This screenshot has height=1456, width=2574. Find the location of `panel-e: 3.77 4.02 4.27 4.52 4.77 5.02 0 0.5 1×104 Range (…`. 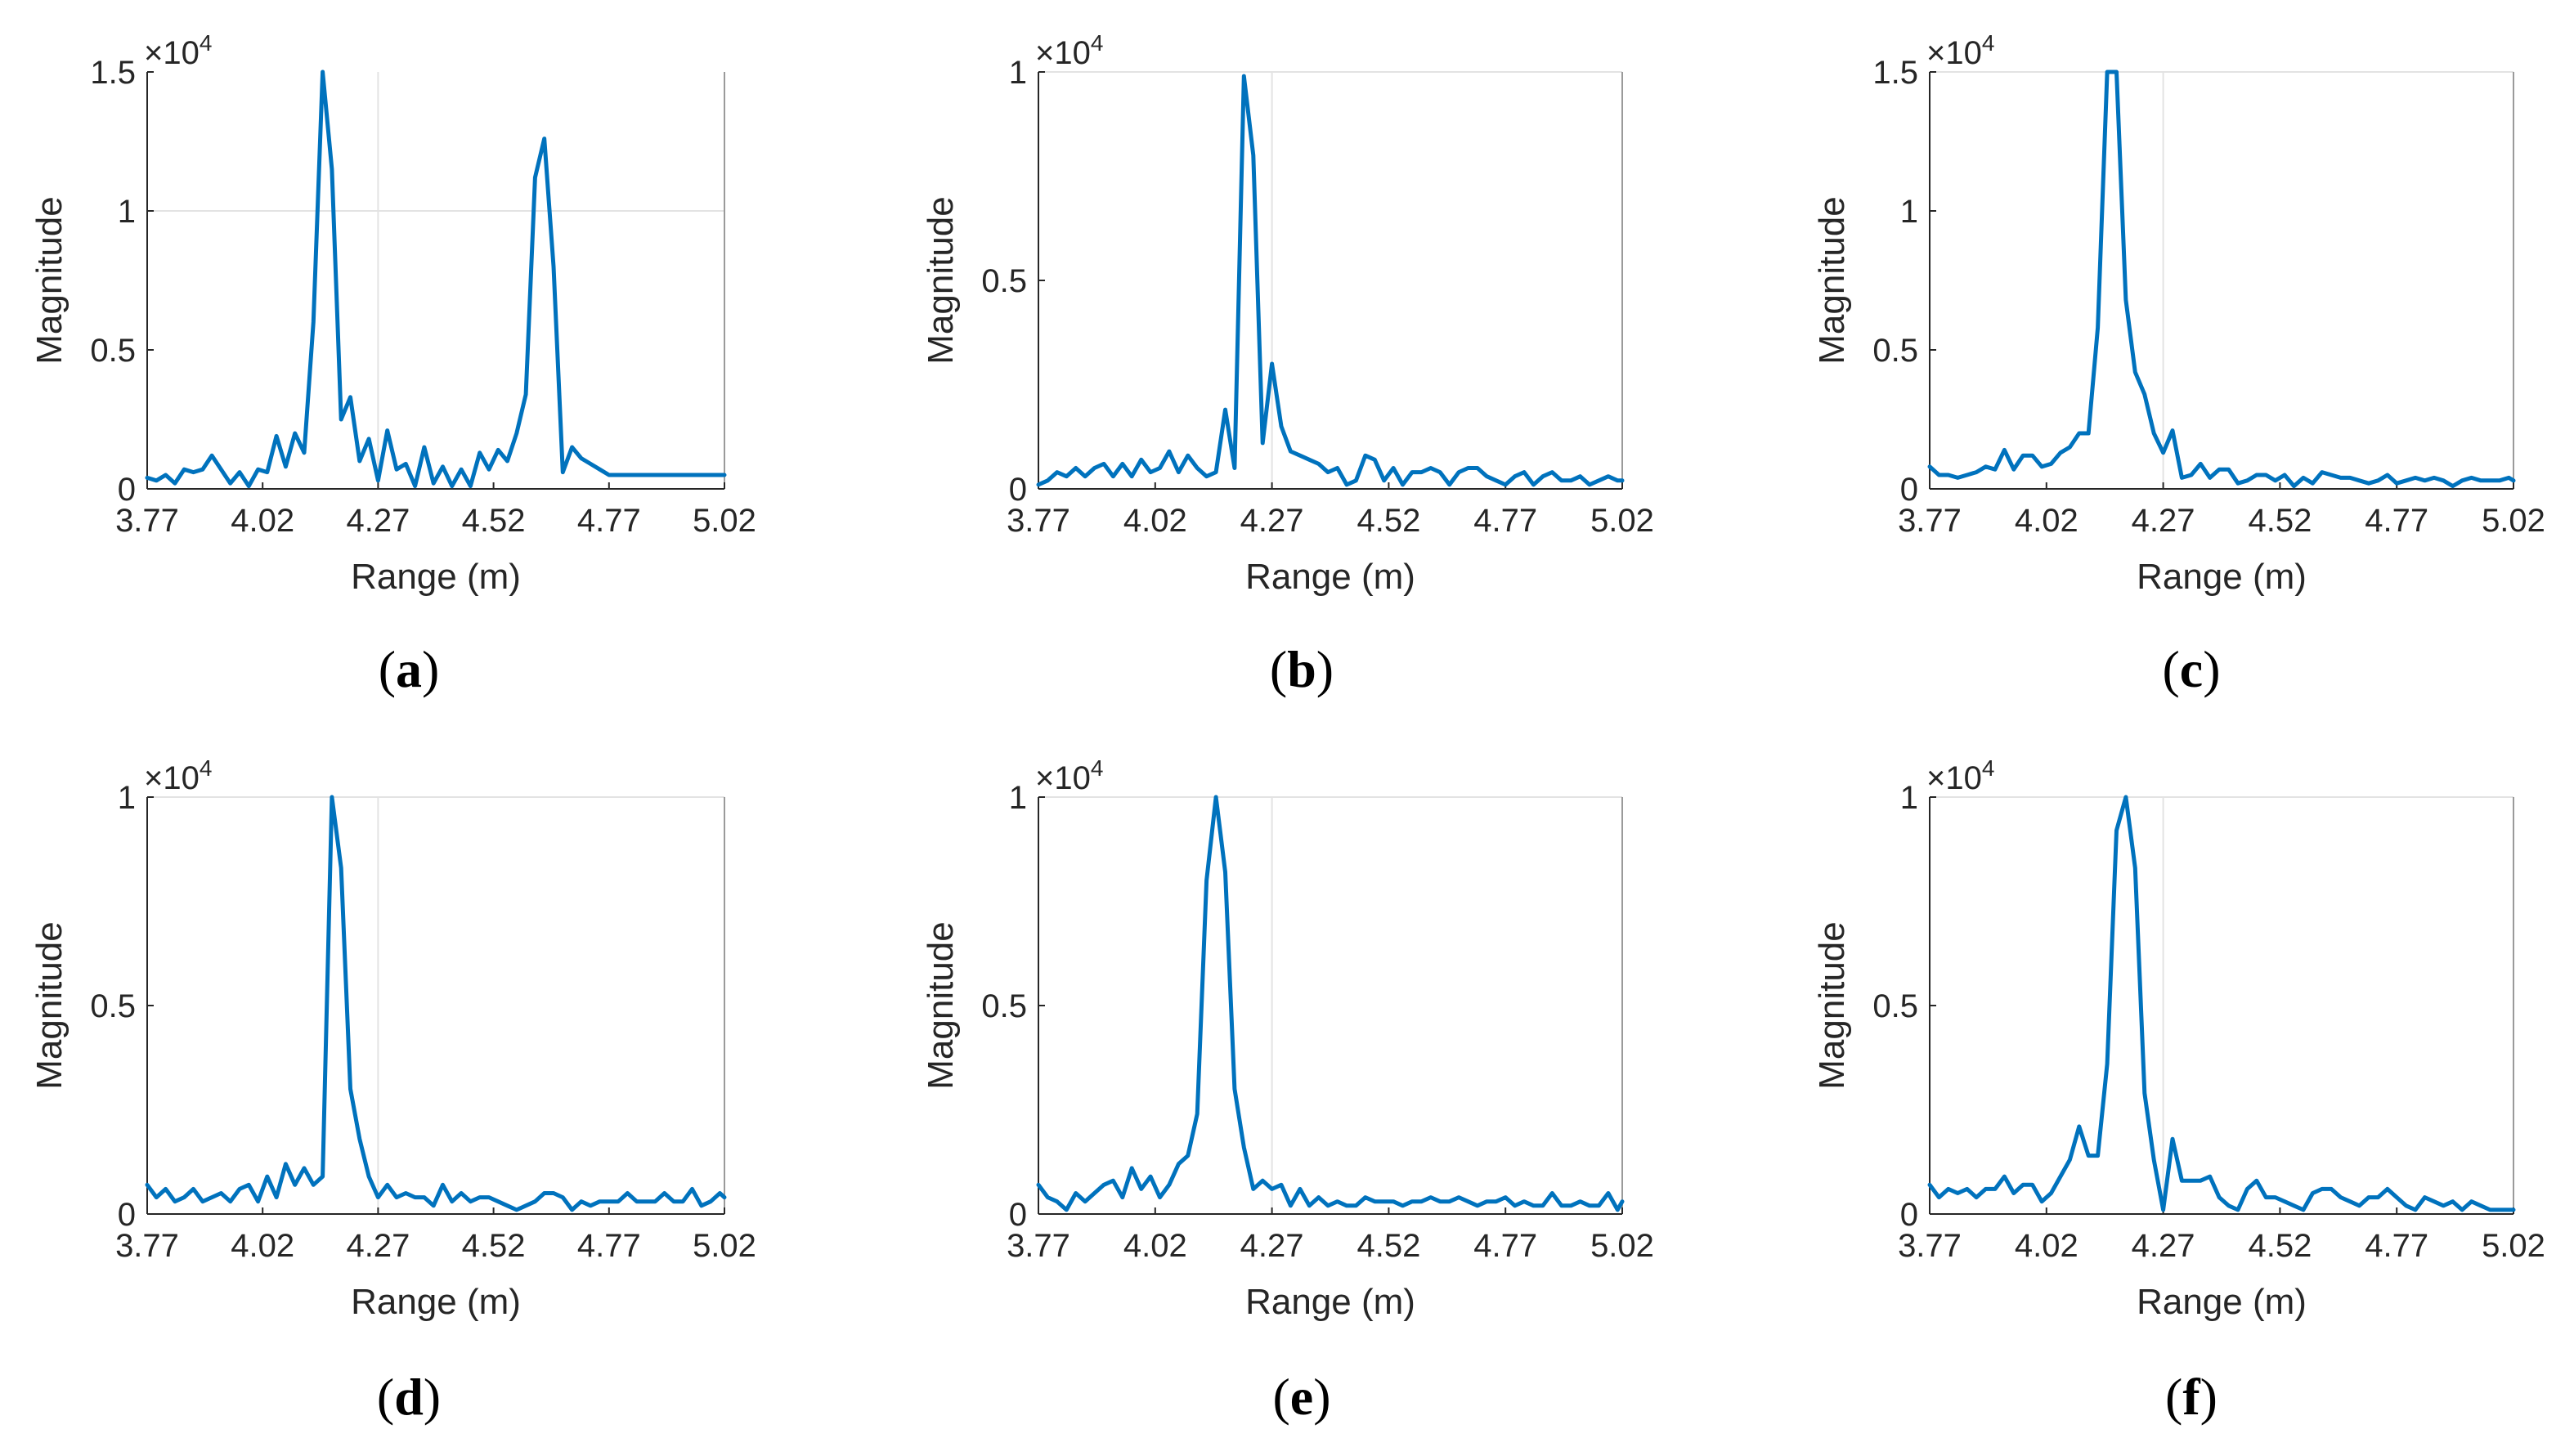

panel-e: 3.77 4.02 4.27 4.52 4.77 5.02 0 0.5 1×104 Range (… is located at coordinates (1288, 1090).